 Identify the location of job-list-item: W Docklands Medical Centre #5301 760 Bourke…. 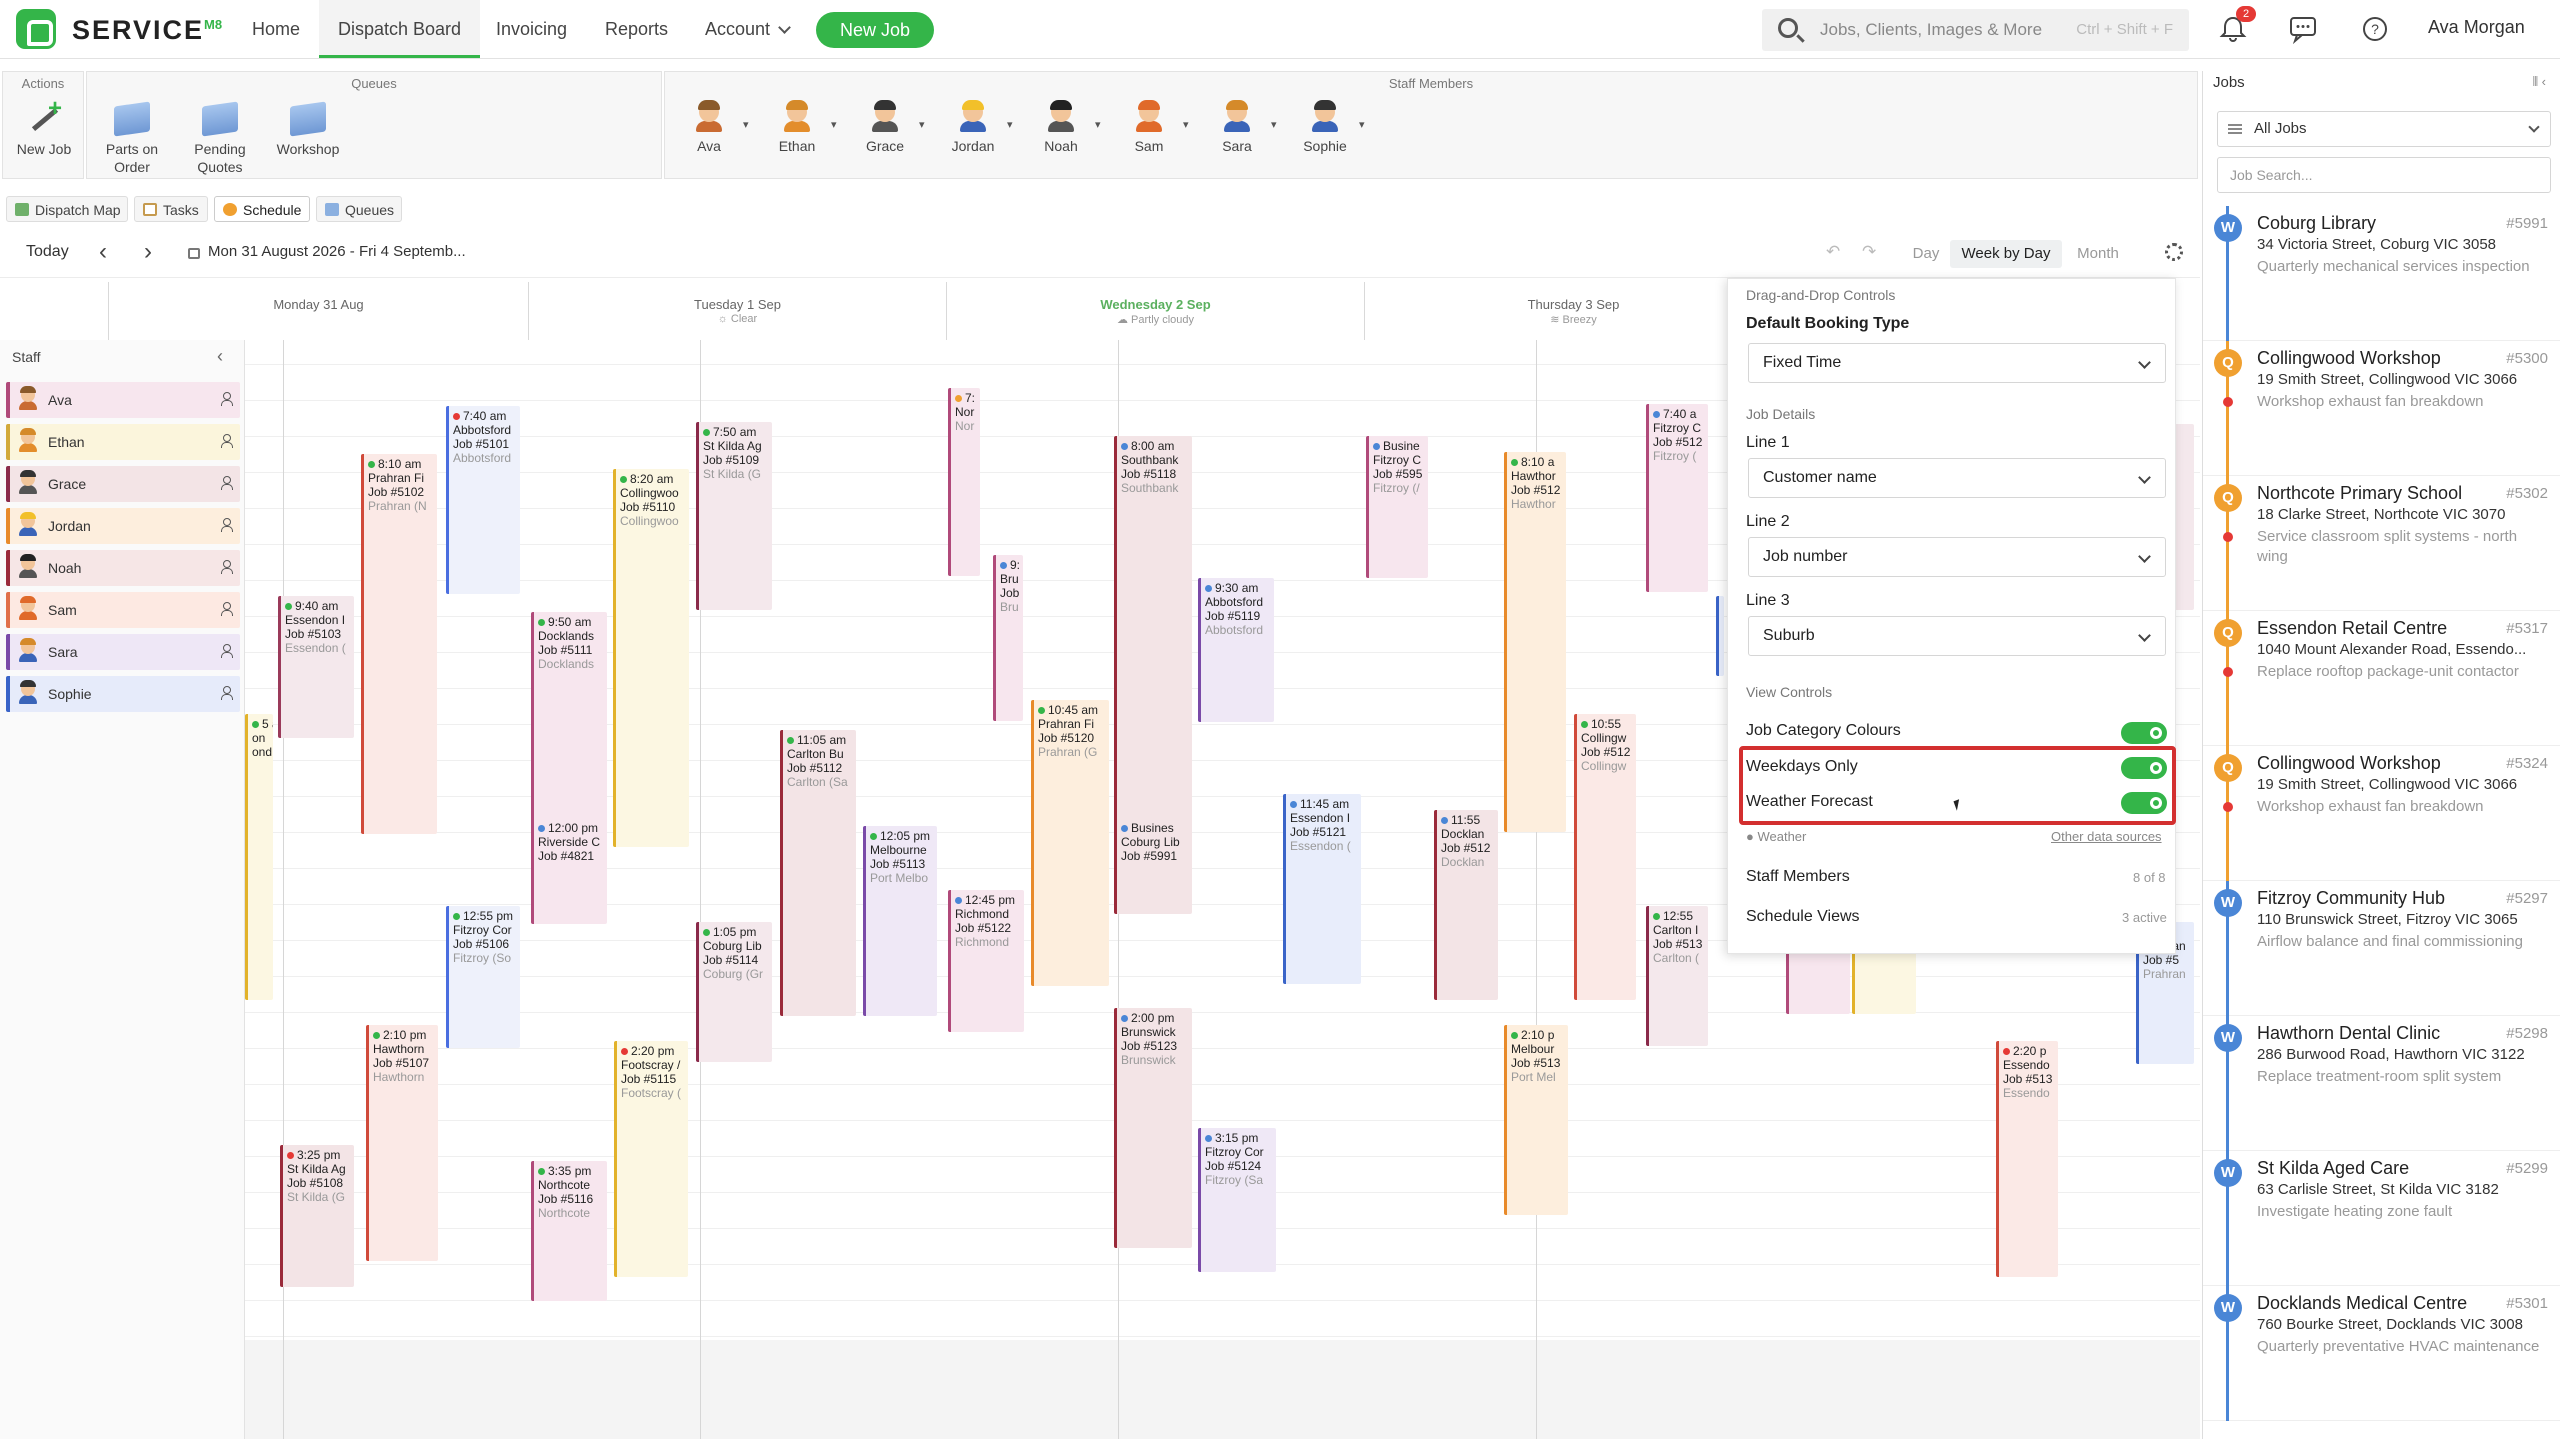
(2381, 1353).